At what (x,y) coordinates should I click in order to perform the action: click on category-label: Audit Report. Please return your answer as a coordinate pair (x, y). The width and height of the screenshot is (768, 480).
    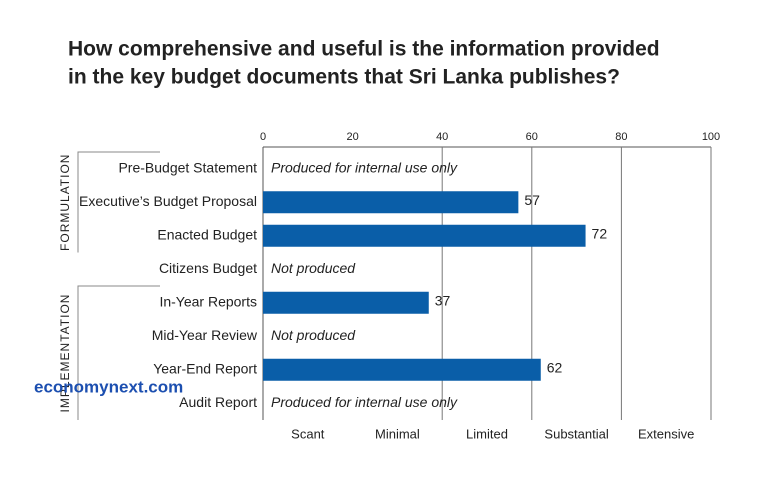
    Looking at the image, I should click on (218, 402).